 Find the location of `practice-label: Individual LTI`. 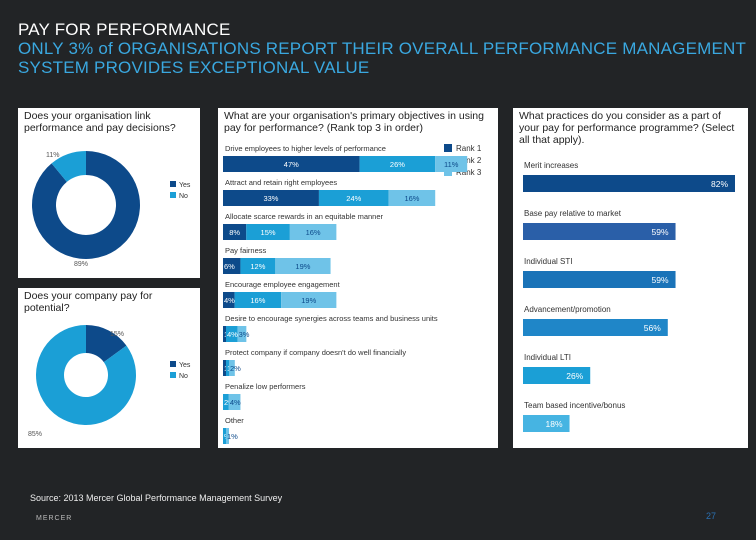

practice-label: Individual LTI is located at coordinates (547, 357).